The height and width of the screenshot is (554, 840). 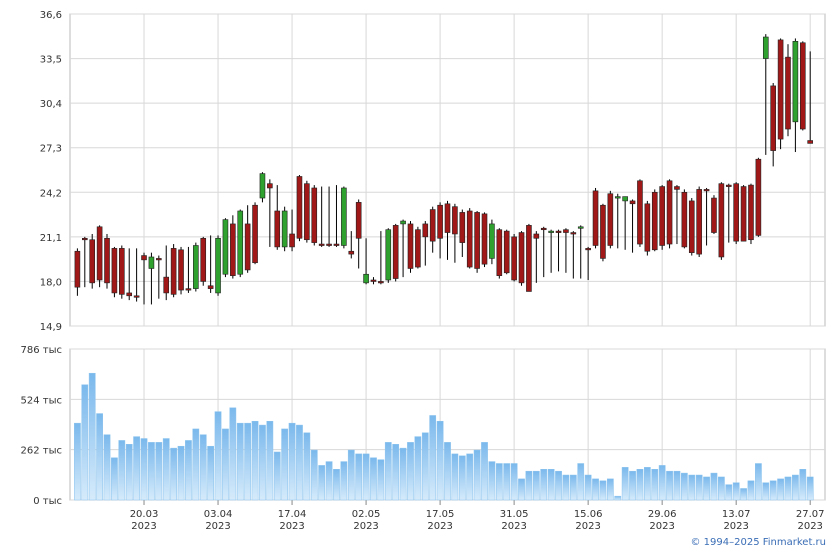 What do you see at coordinates (440, 514) in the screenshot?
I see `x-tick-label: 17.05` at bounding box center [440, 514].